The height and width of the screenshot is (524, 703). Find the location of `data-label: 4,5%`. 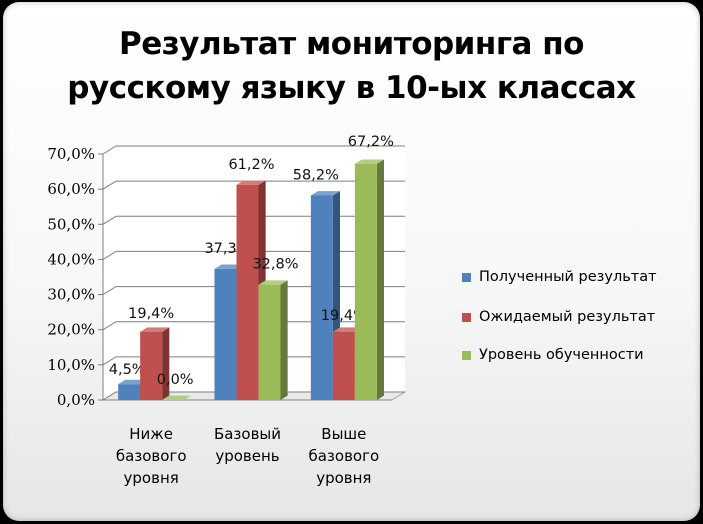

data-label: 4,5% is located at coordinates (127, 370).